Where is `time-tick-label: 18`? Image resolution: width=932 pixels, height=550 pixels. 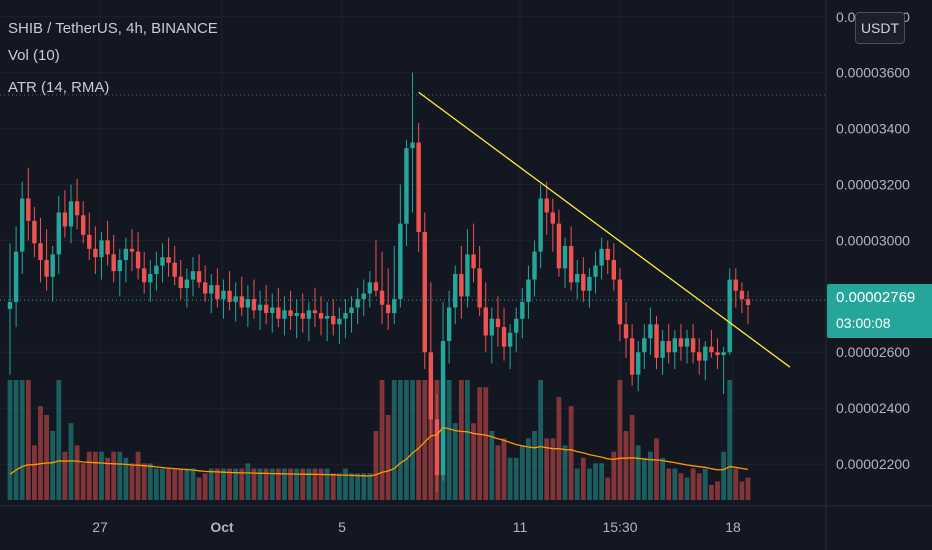 time-tick-label: 18 is located at coordinates (733, 527).